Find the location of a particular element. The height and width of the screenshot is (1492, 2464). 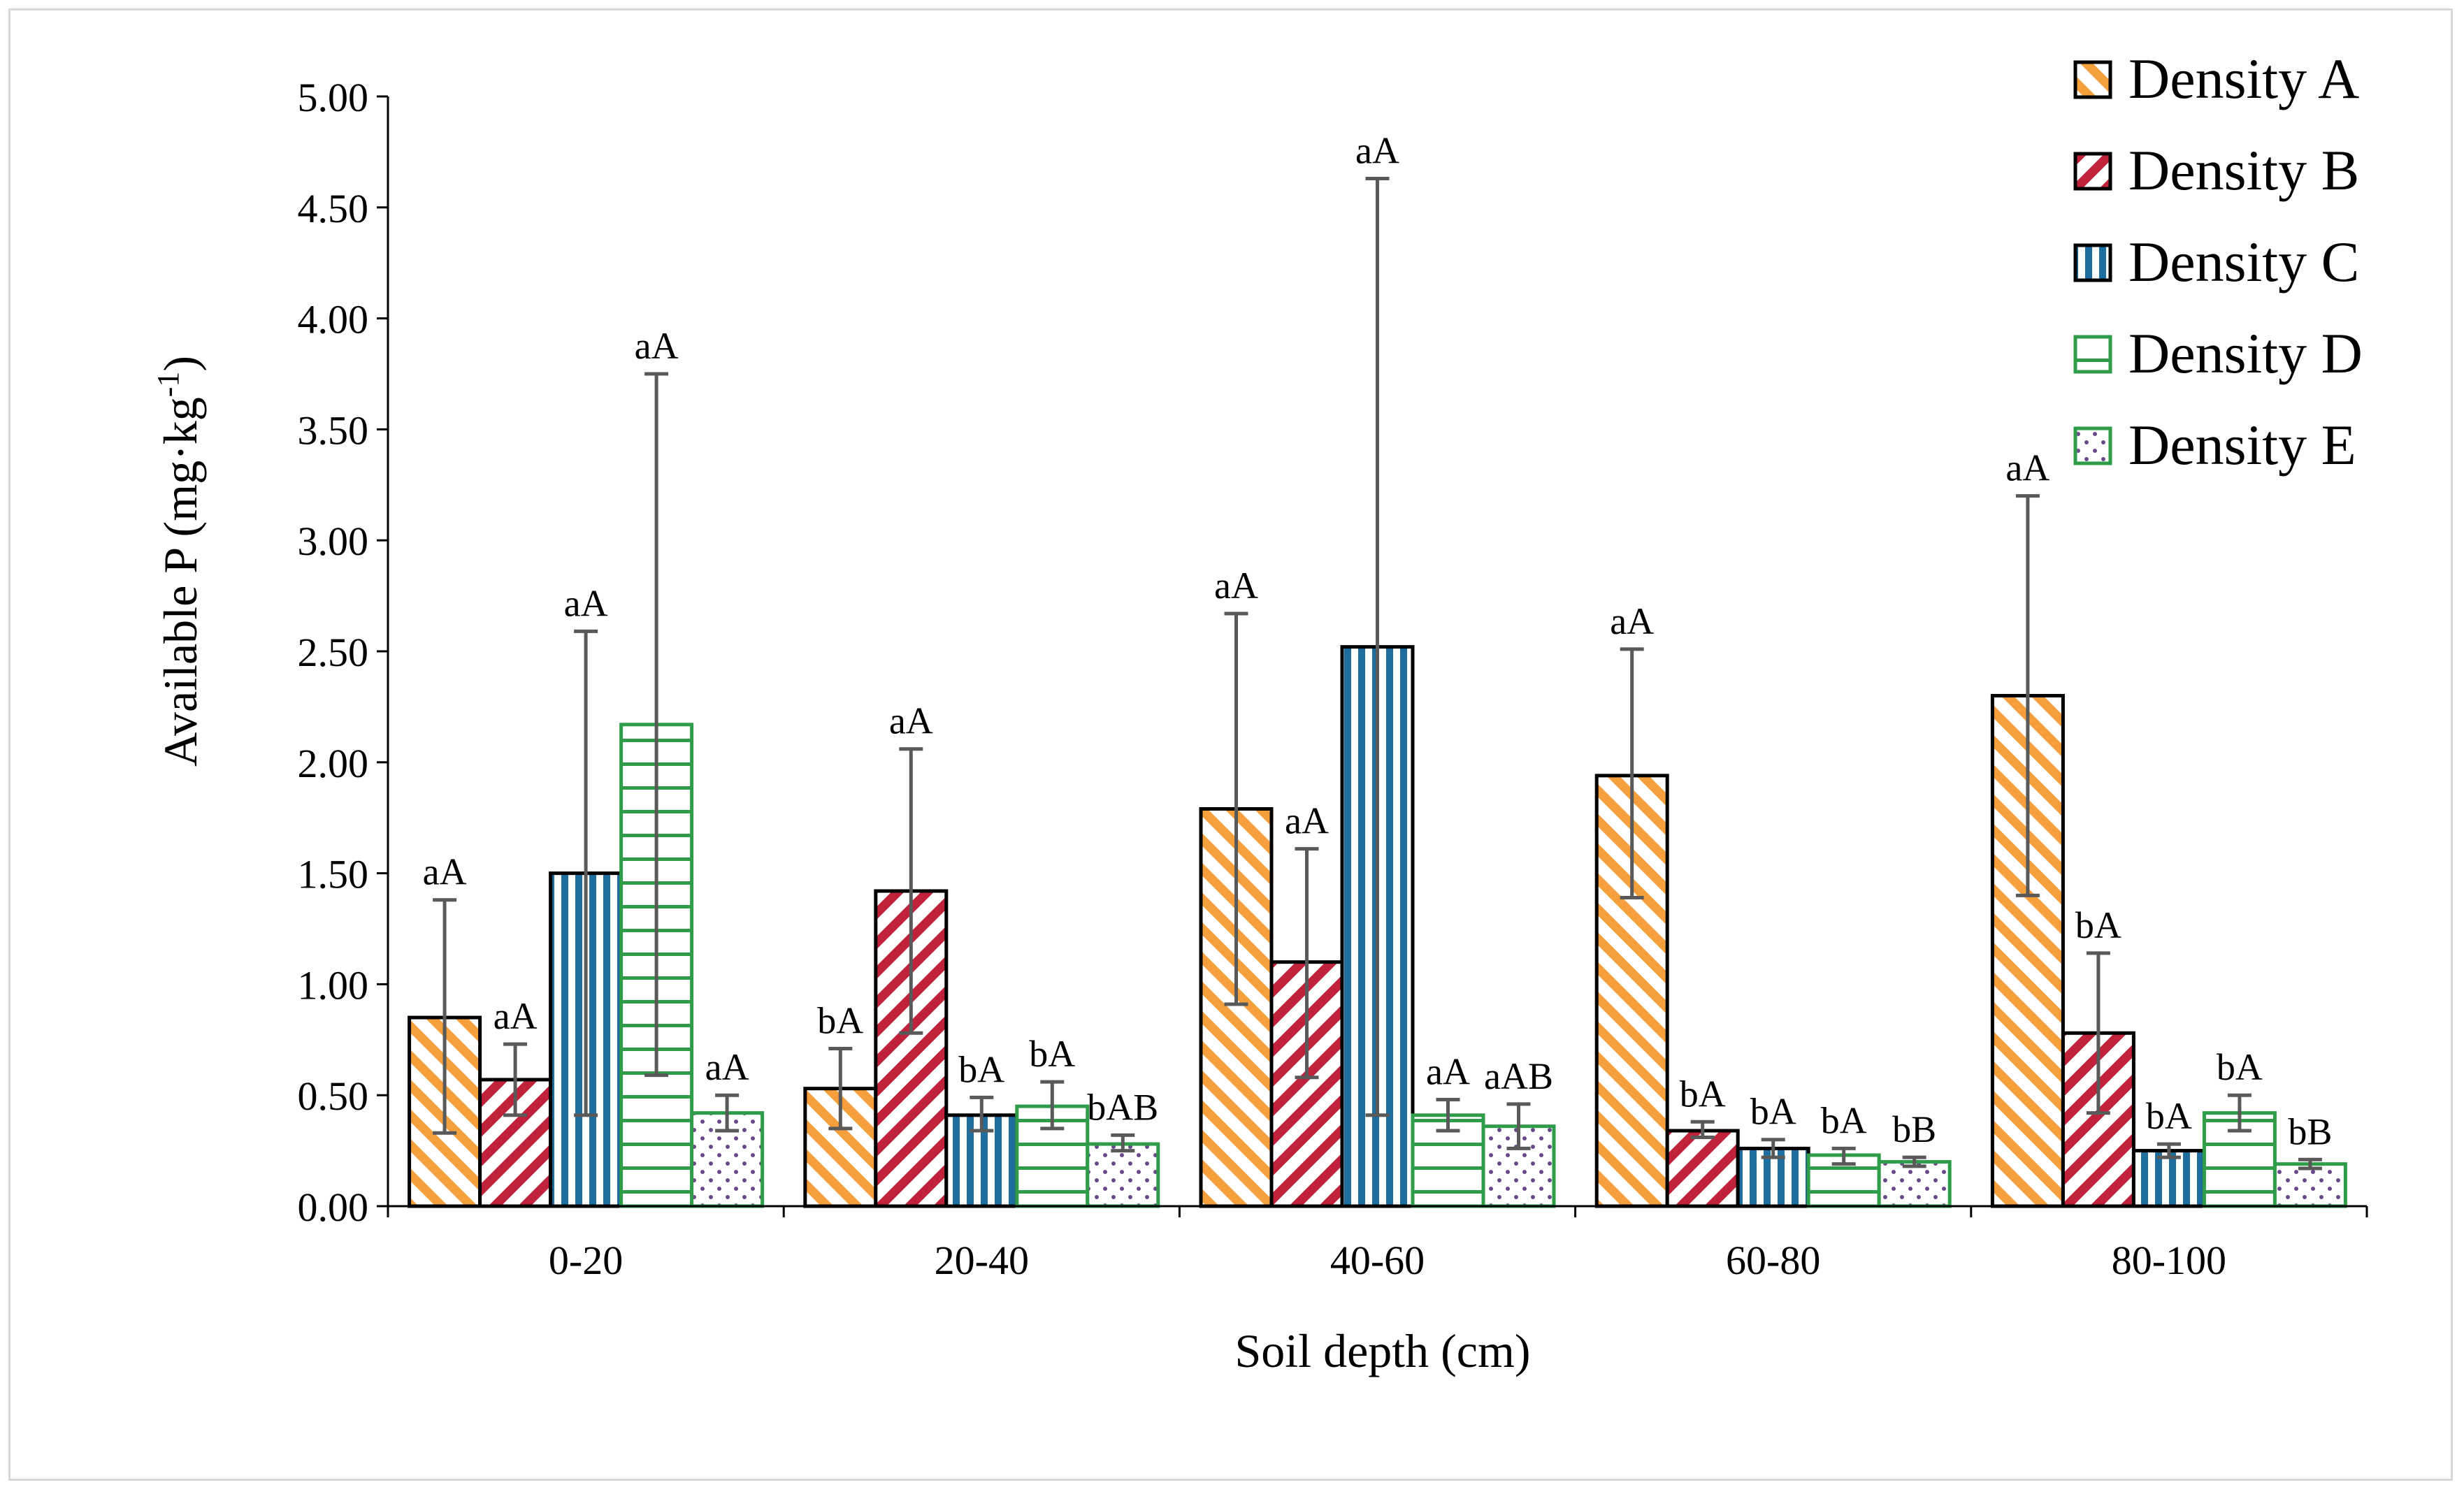

y-tick-label: 2.50 is located at coordinates (333, 652).